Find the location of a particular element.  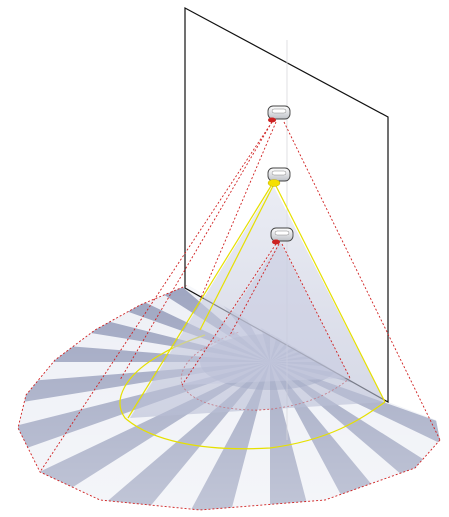

sensor-middle-lens is located at coordinates (274, 183).